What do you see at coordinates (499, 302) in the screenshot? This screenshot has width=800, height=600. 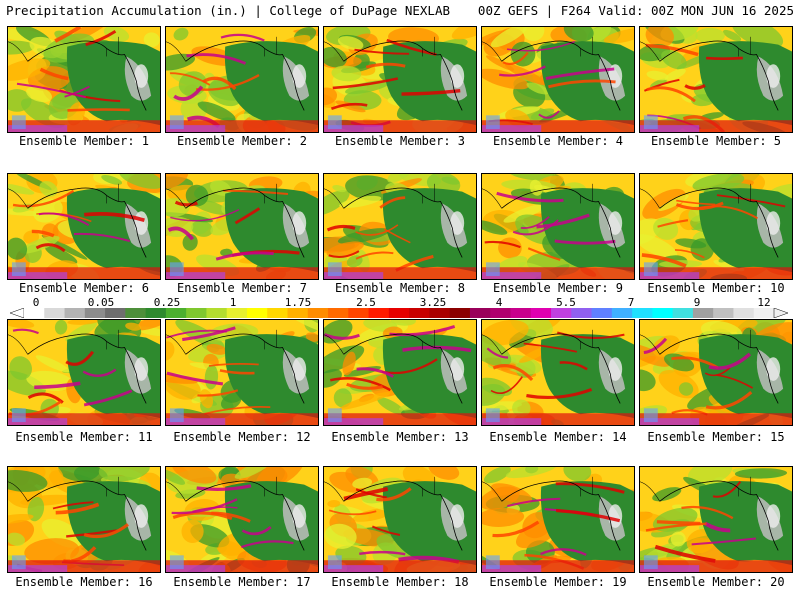 I see `color-scale-tick-label: 4` at bounding box center [499, 302].